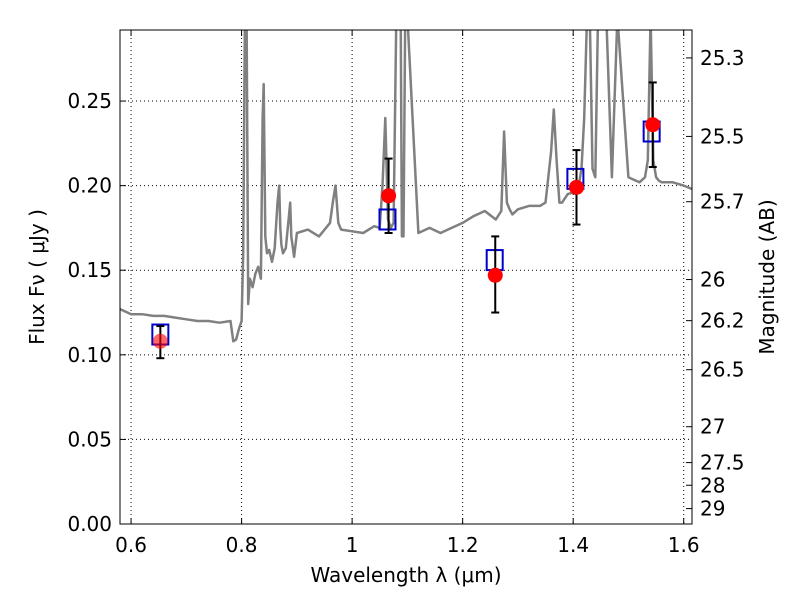 Image resolution: width=800 pixels, height=600 pixels. What do you see at coordinates (573, 545) in the screenshot?
I see `x-tick-label: 1.4` at bounding box center [573, 545].